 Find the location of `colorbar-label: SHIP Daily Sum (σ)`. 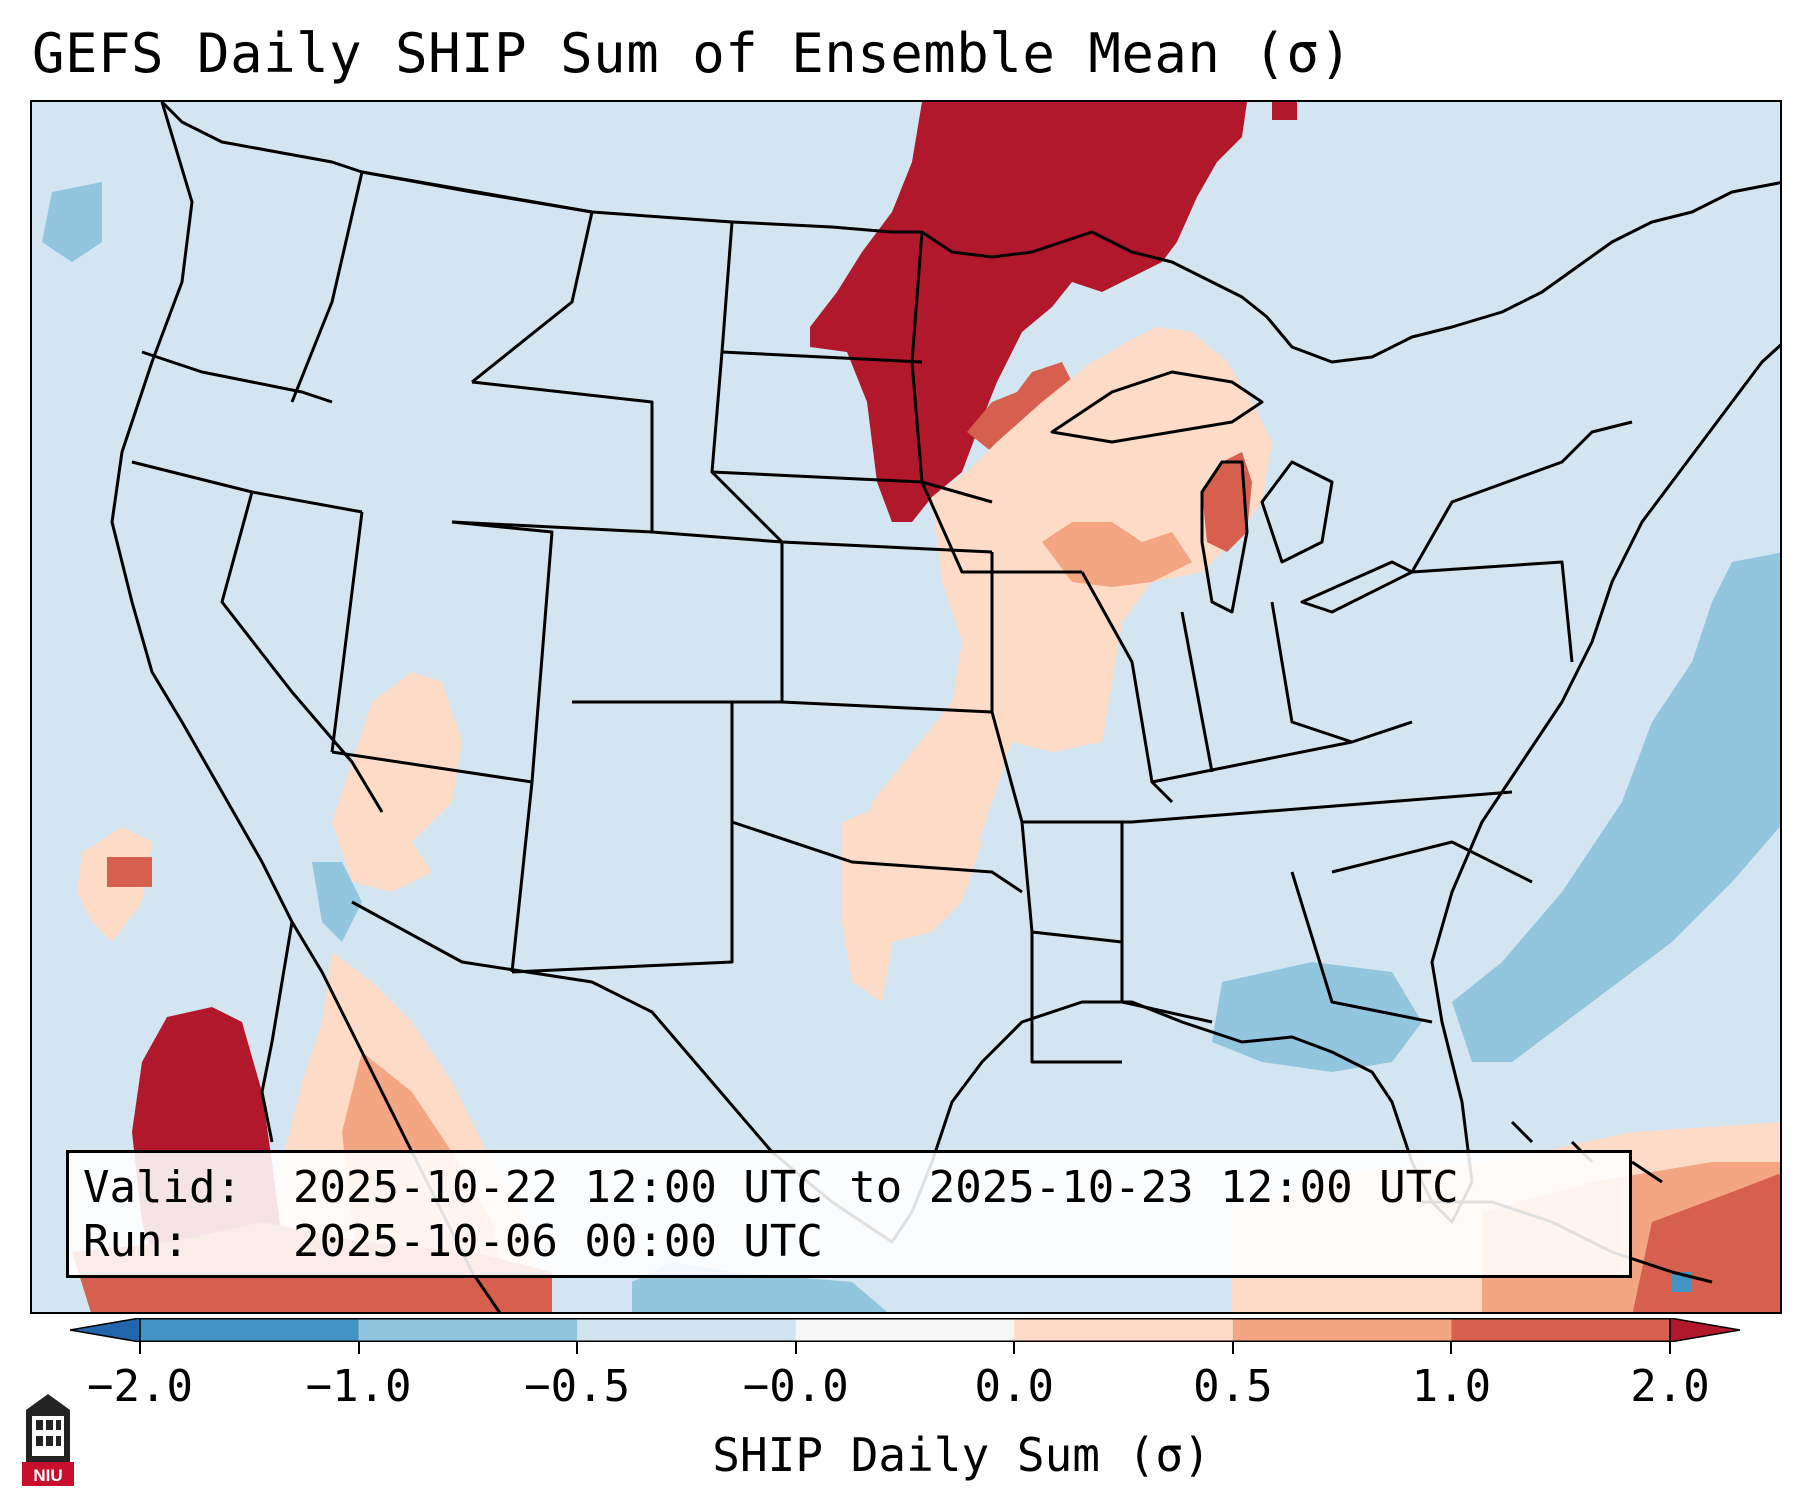

colorbar-label: SHIP Daily Sum (σ) is located at coordinates (961, 1455).